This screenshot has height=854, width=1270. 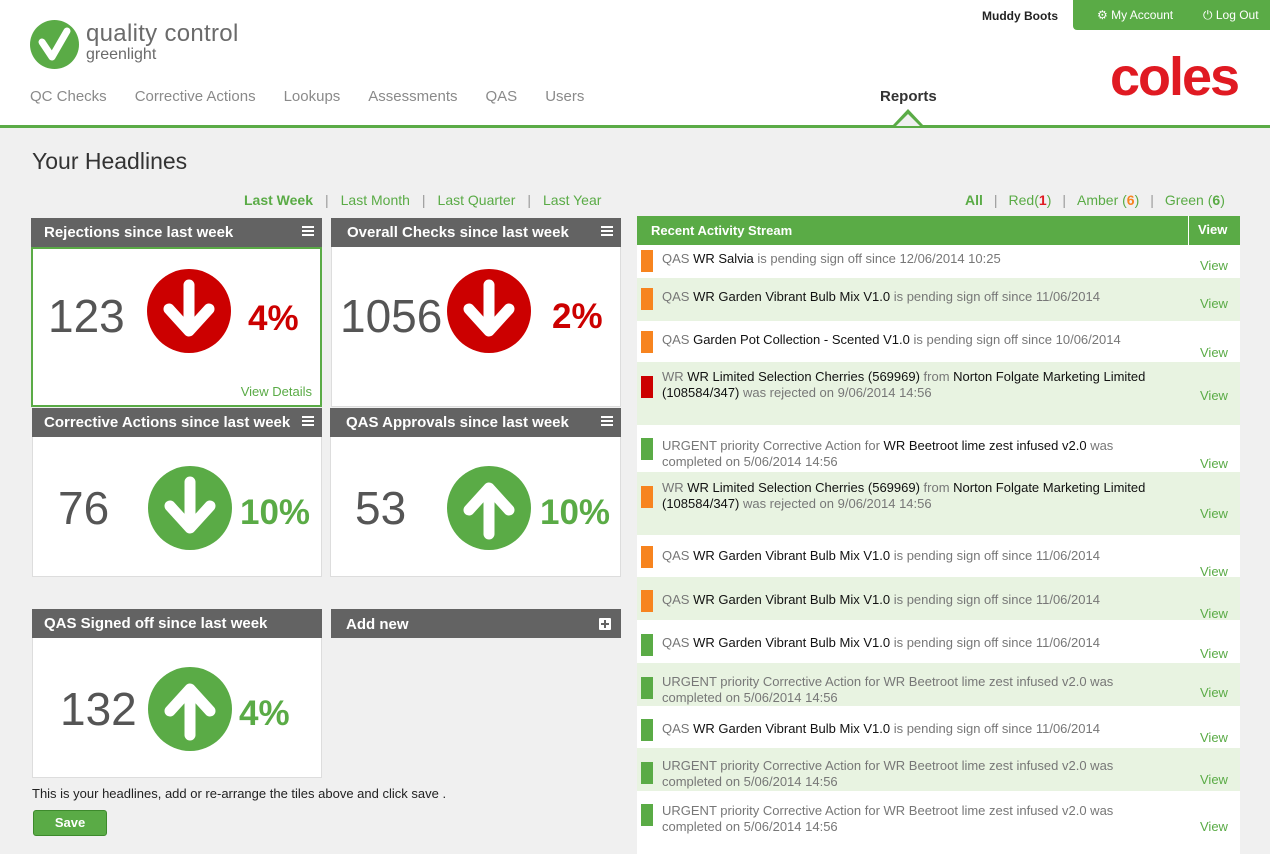 What do you see at coordinates (167, 422) in the screenshot?
I see `tile-title: Corrective Actions since last week` at bounding box center [167, 422].